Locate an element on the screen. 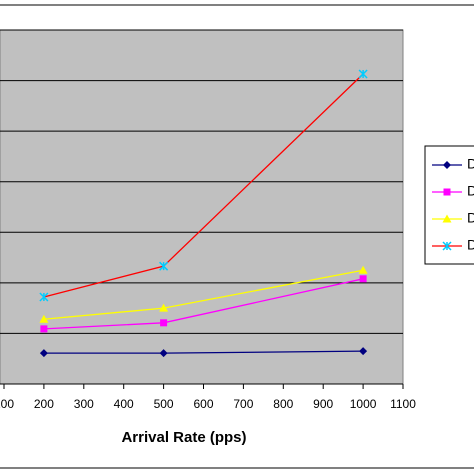 The image size is (474, 474). x-tick-label: 100 is located at coordinates (7, 404).